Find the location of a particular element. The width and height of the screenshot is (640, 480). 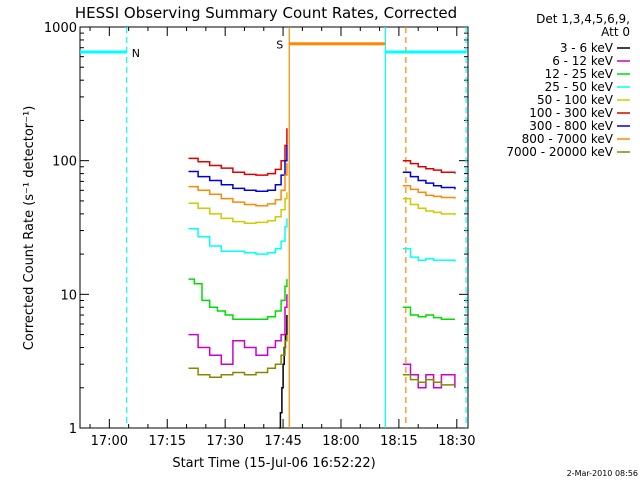

legend-label: 25 - 50 keV is located at coordinates (579, 87).